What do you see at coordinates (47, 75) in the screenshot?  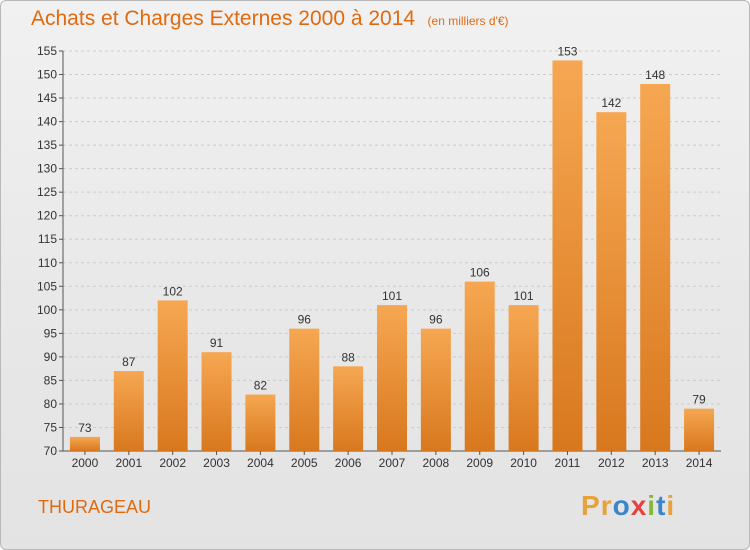 I see `y-tick-label: 150` at bounding box center [47, 75].